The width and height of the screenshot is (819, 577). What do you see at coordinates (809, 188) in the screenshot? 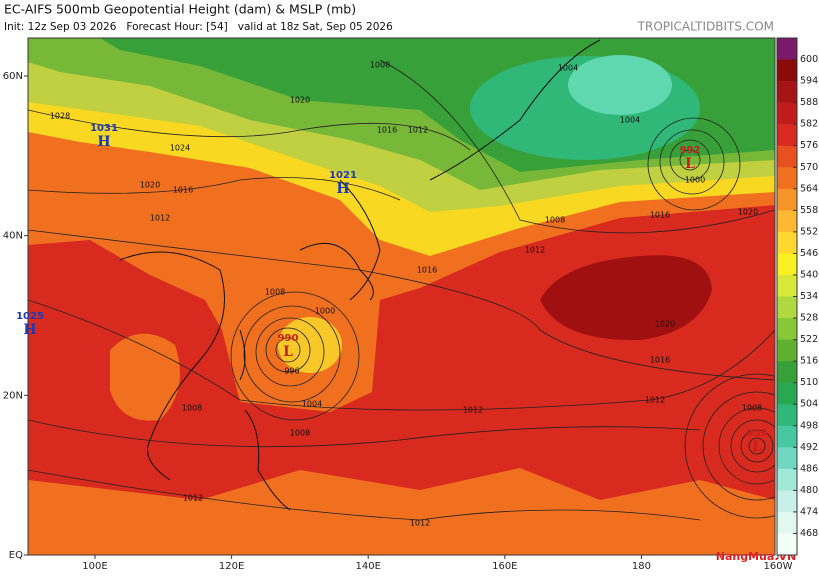
I see `colorbar-label: 564` at bounding box center [809, 188].